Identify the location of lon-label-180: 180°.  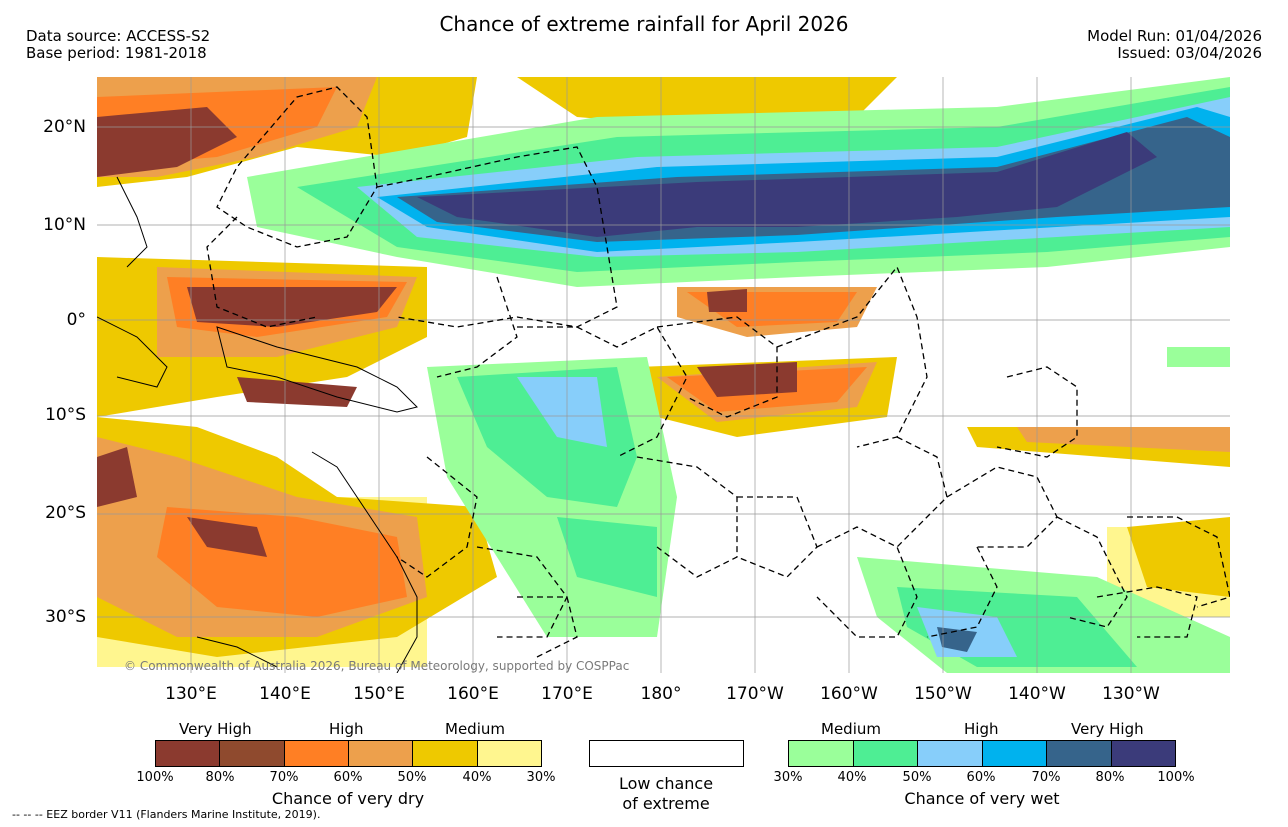
(661, 694).